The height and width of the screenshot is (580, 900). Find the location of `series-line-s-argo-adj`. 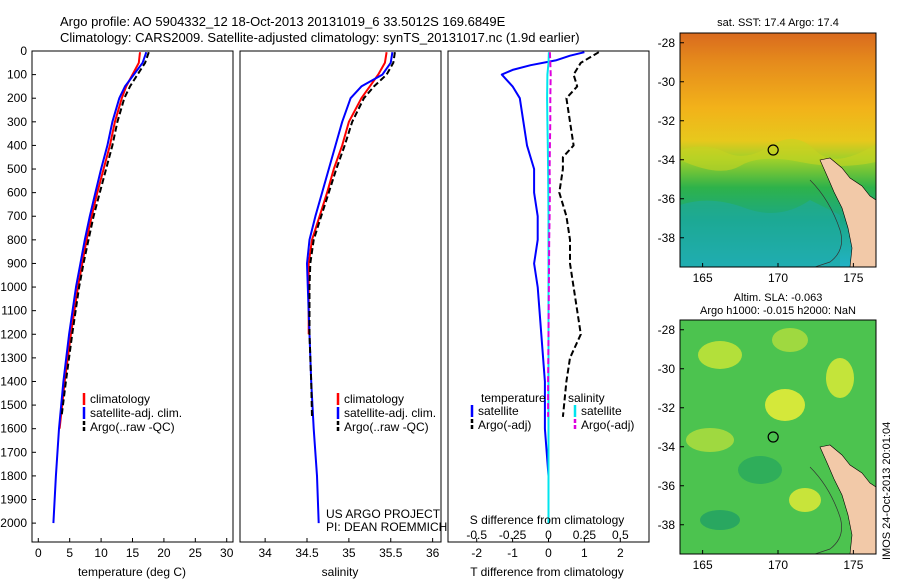

series-line-s-argo-adj is located at coordinates (549, 234).